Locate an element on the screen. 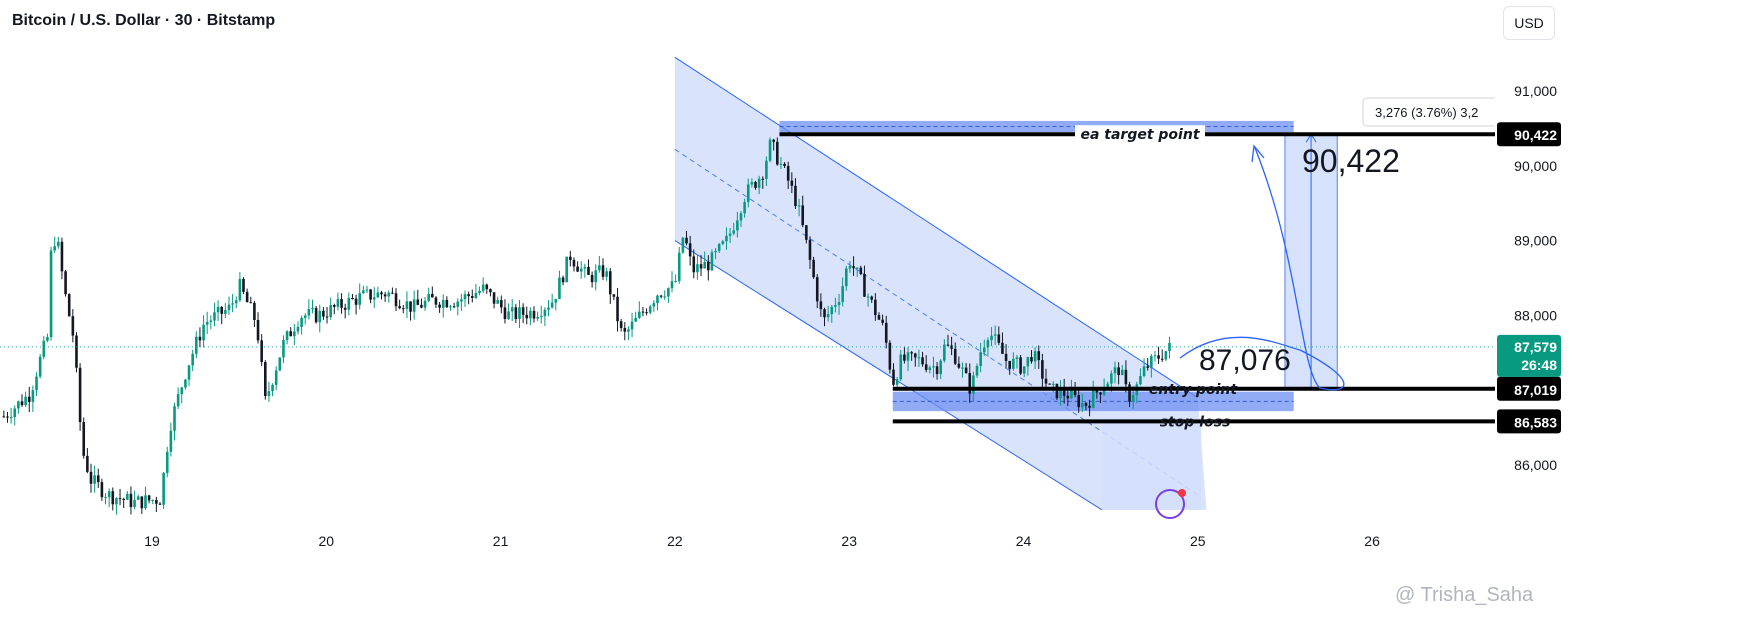 This screenshot has height=627, width=1763. target-badge: 90,422 is located at coordinates (1535, 135).